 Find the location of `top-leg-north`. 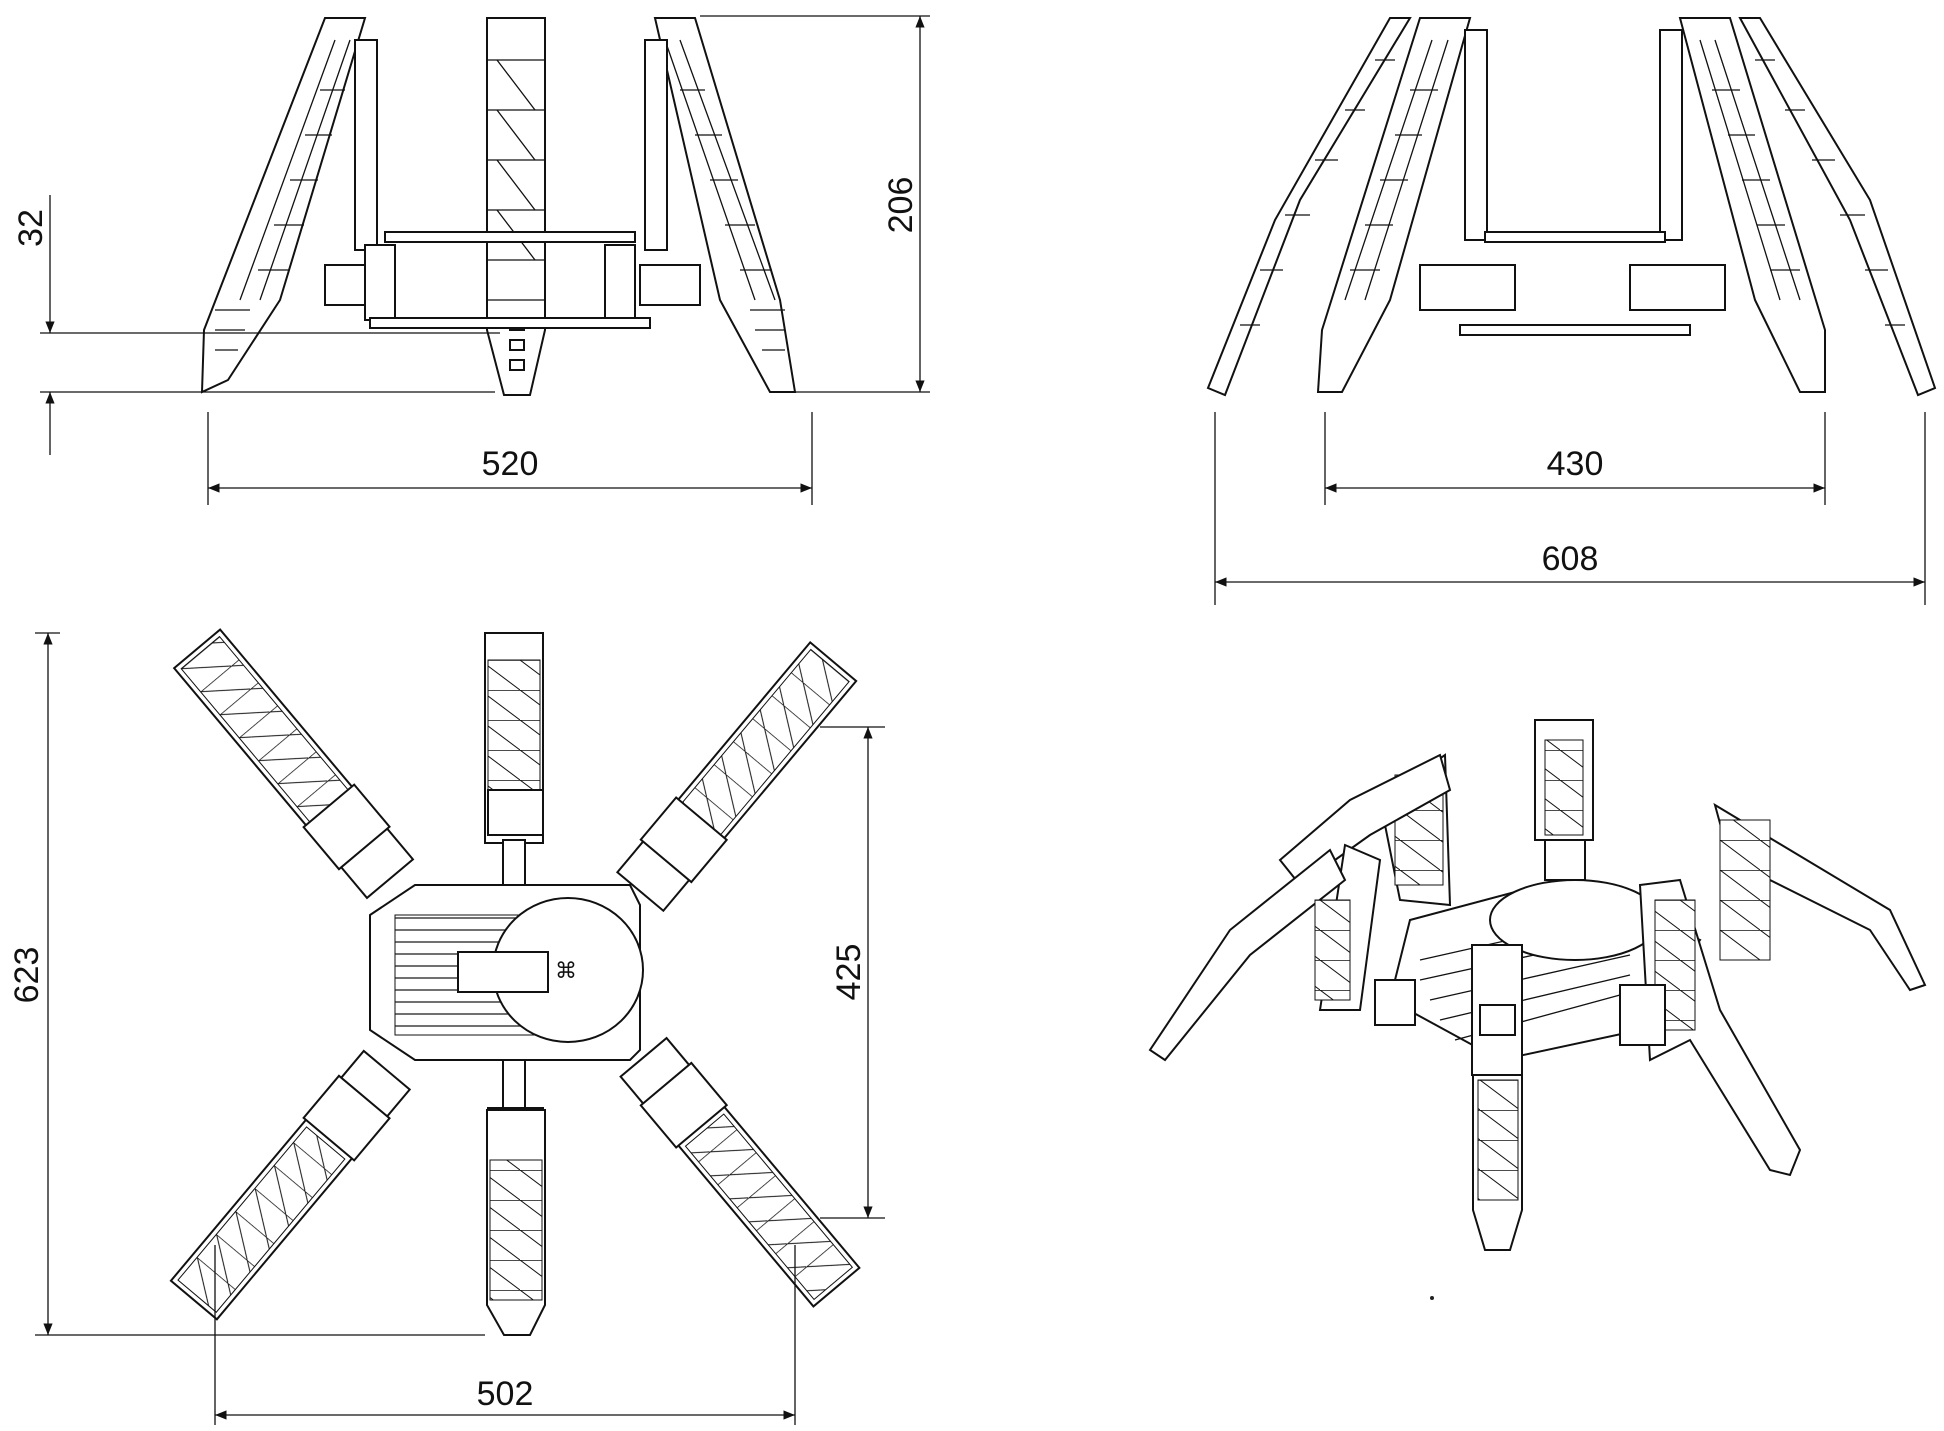

top-leg-north is located at coordinates (514, 759).